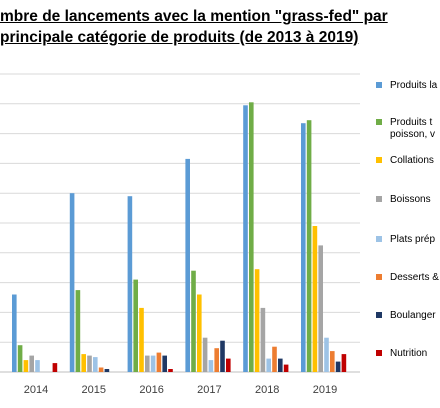 This screenshot has width=440, height=408. Describe the element at coordinates (325, 390) in the screenshot. I see `x-tick-label: 2019` at that location.